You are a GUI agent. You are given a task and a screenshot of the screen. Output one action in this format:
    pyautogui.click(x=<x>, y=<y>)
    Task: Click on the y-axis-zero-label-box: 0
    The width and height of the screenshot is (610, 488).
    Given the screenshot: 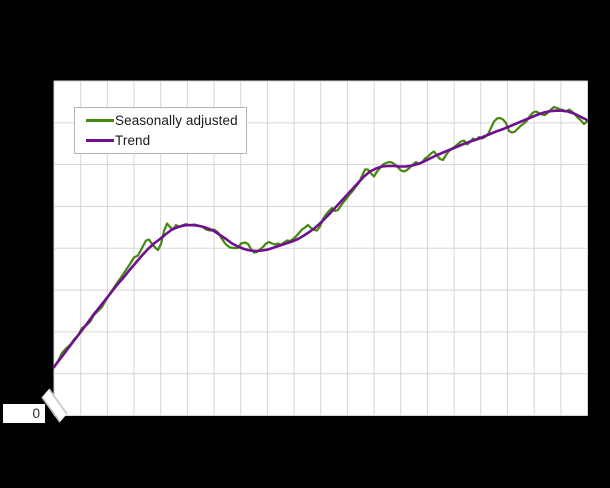 What is the action you would take?
    pyautogui.click(x=24, y=413)
    